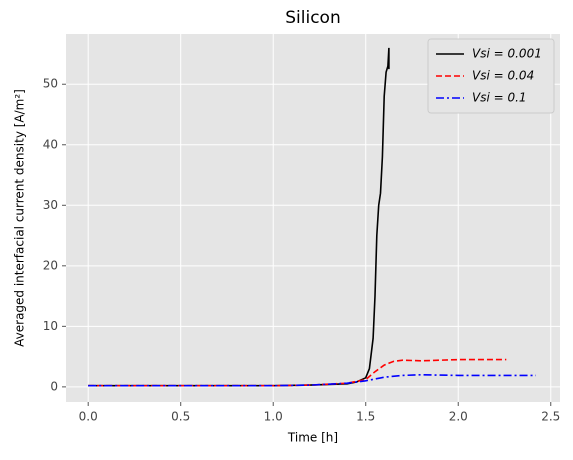 Image resolution: width=573 pixels, height=460 pixels. Describe the element at coordinates (312, 18) in the screenshot. I see `chart-title: Silicon` at that location.